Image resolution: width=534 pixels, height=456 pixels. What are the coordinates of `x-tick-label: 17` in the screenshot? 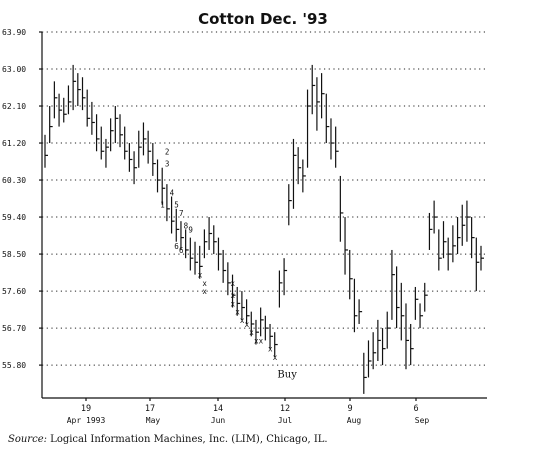 It's located at (150, 409).